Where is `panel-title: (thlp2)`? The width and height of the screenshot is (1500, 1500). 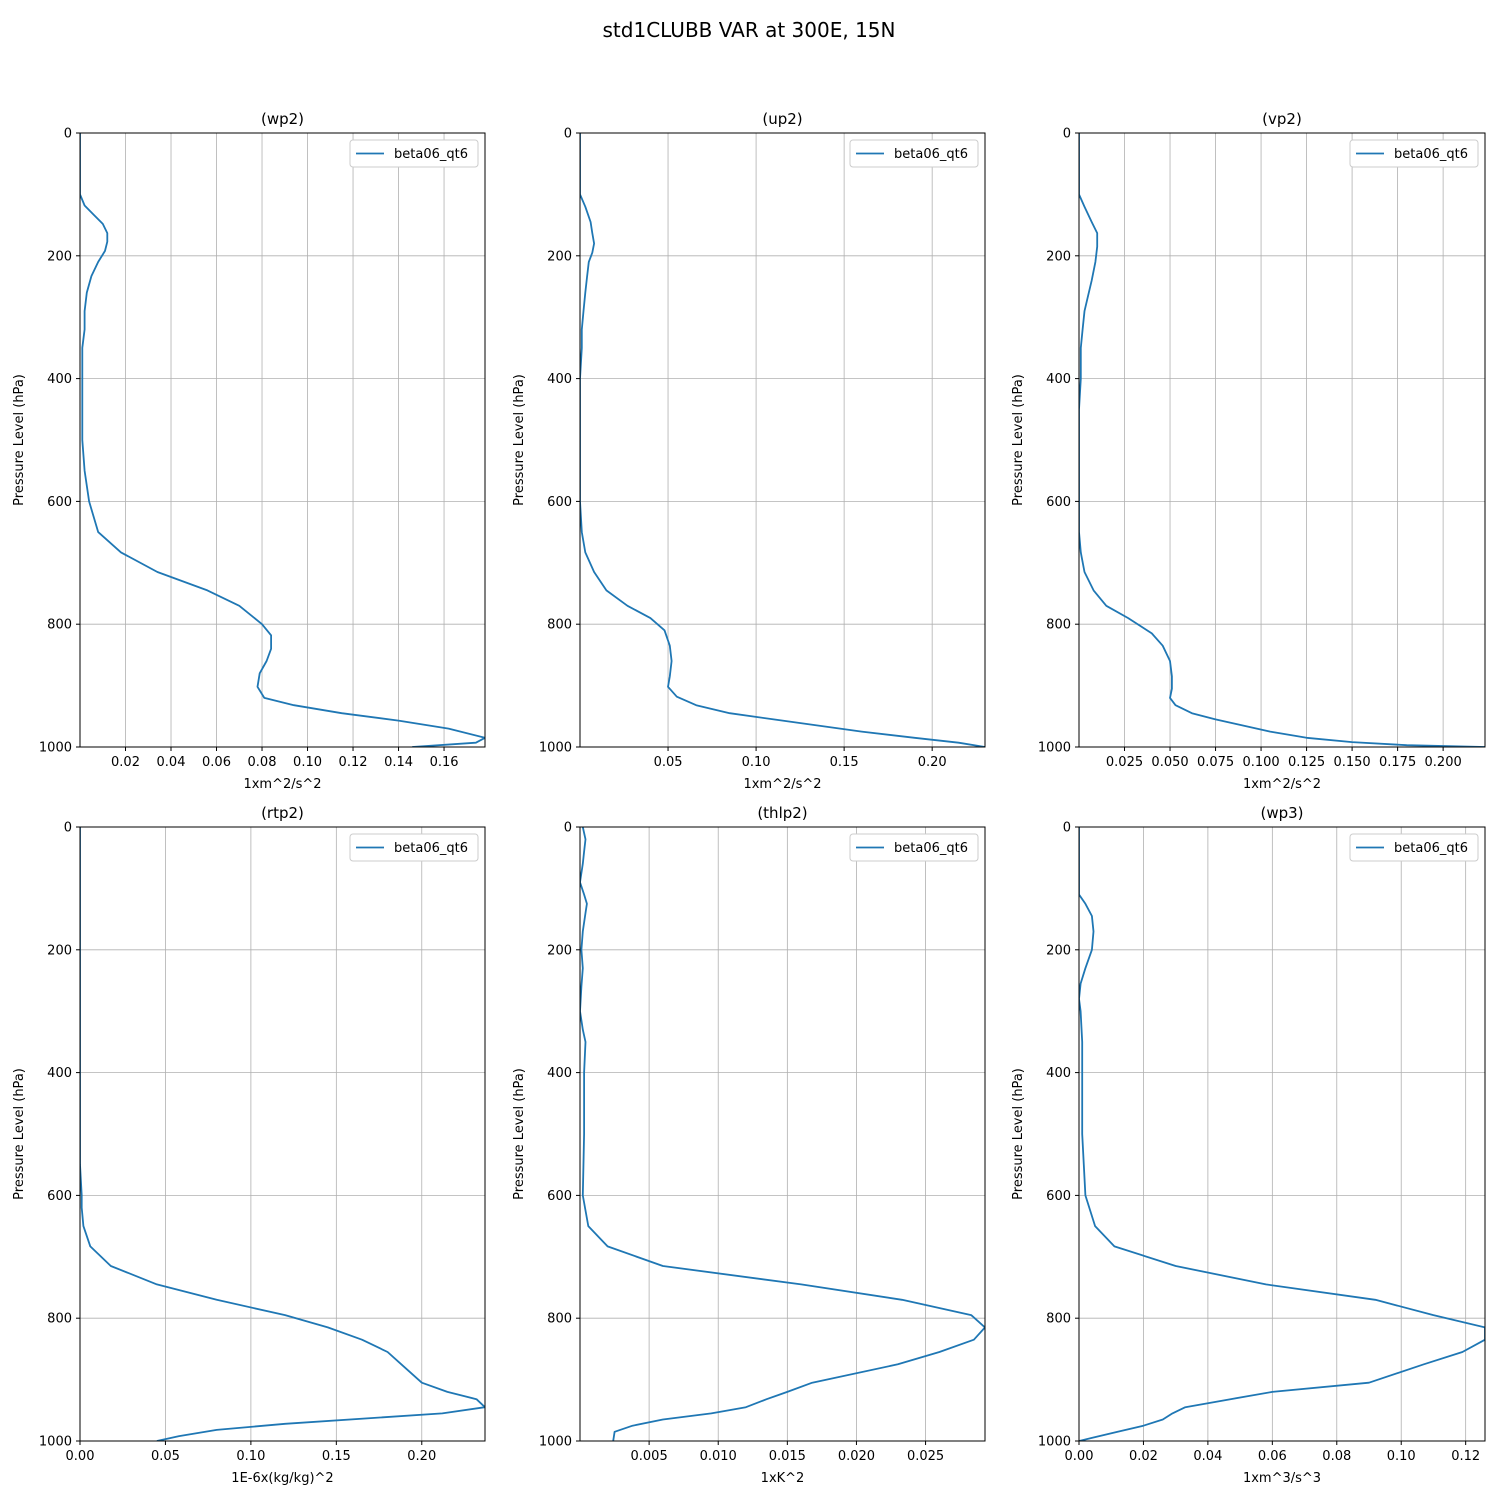 panel-title: (thlp2) is located at coordinates (782, 813).